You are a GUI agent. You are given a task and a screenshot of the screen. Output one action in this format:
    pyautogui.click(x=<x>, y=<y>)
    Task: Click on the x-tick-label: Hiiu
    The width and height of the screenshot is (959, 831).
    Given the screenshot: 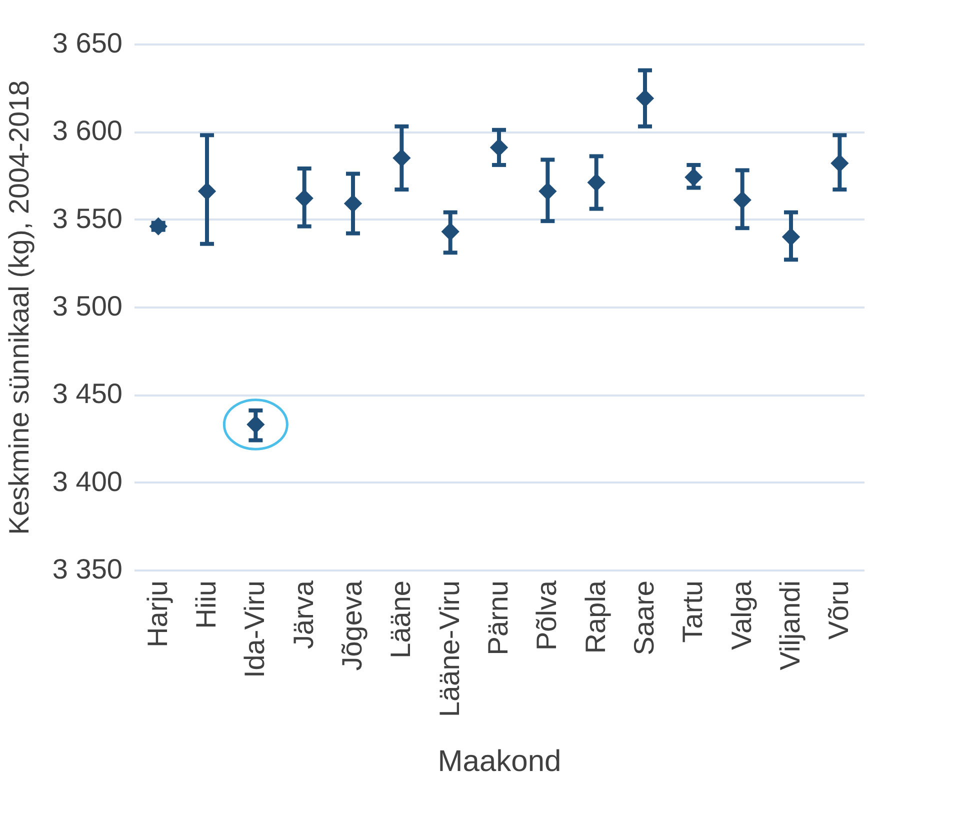 What is the action you would take?
    pyautogui.click(x=206, y=604)
    